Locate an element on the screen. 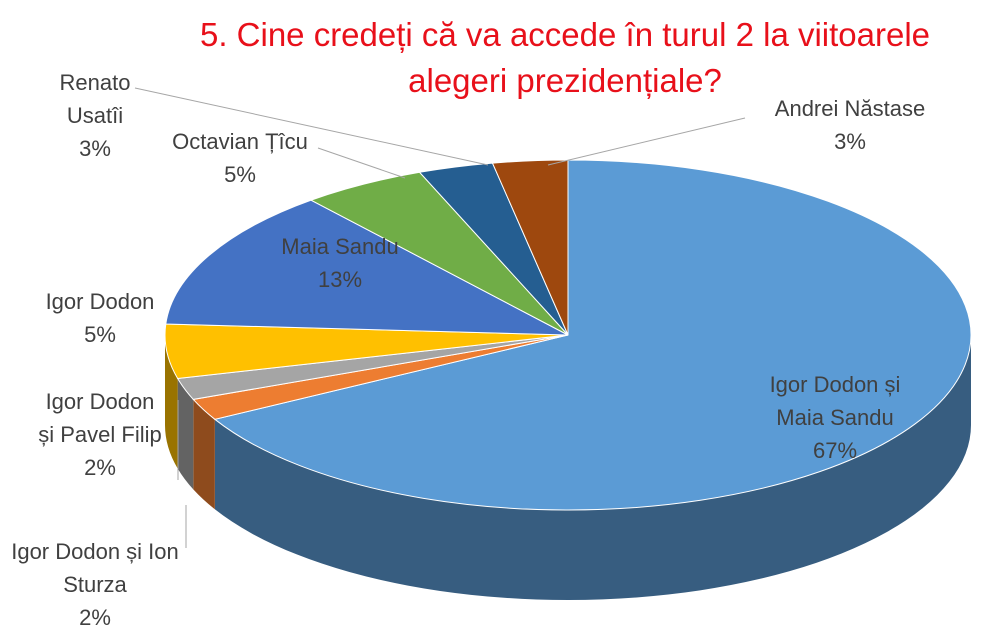  label-value: 13% is located at coordinates (340, 279).